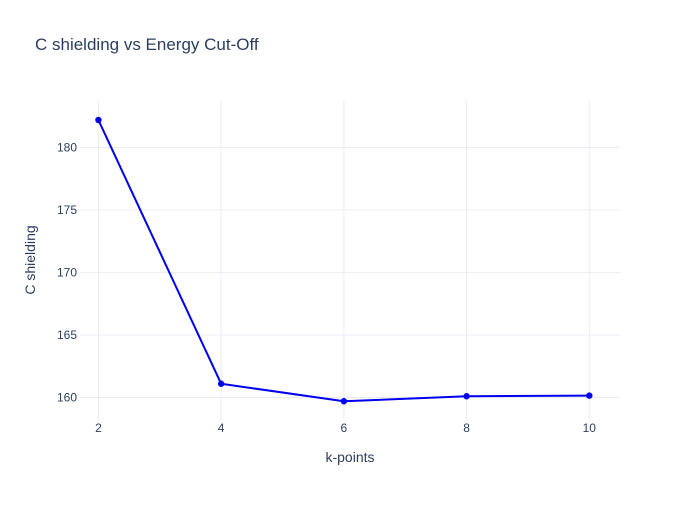 This screenshot has width=700, height=505. What do you see at coordinates (221, 428) in the screenshot?
I see `x-tick-label: 4` at bounding box center [221, 428].